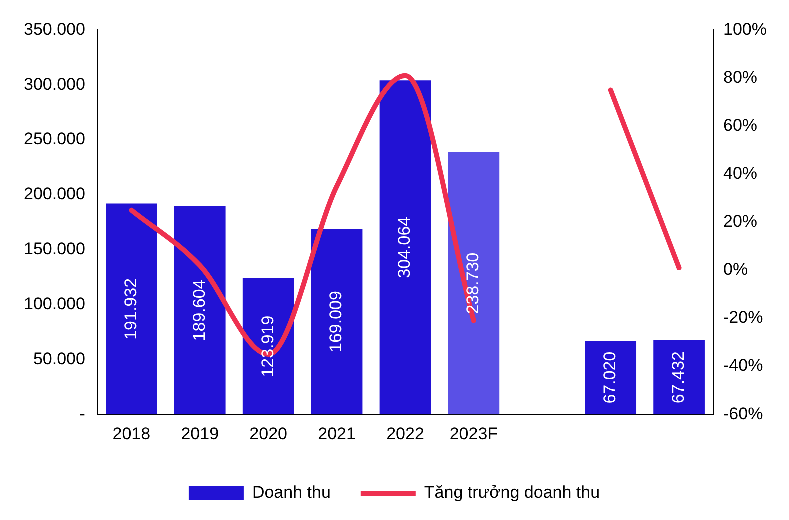 The height and width of the screenshot is (520, 789). Describe the element at coordinates (55, 84) in the screenshot. I see `y-tick-label: 300.000` at that location.